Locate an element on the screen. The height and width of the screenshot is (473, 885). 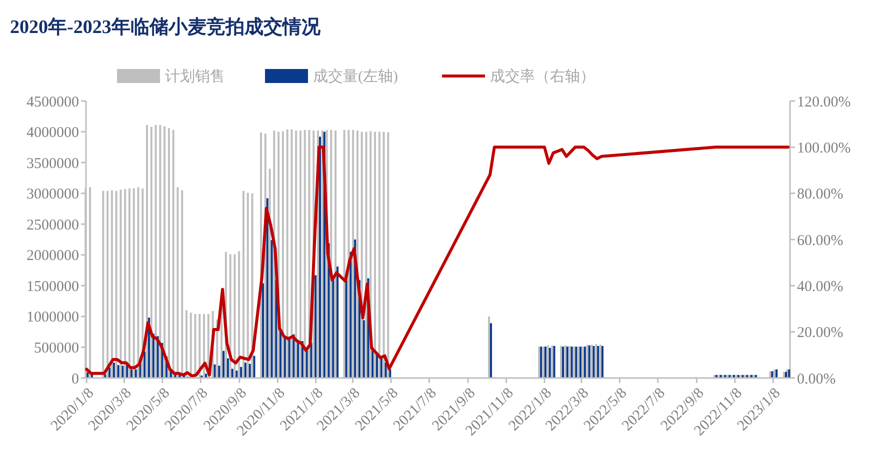
y2-tick-label: 120.00% is located at coordinates (824, 102).